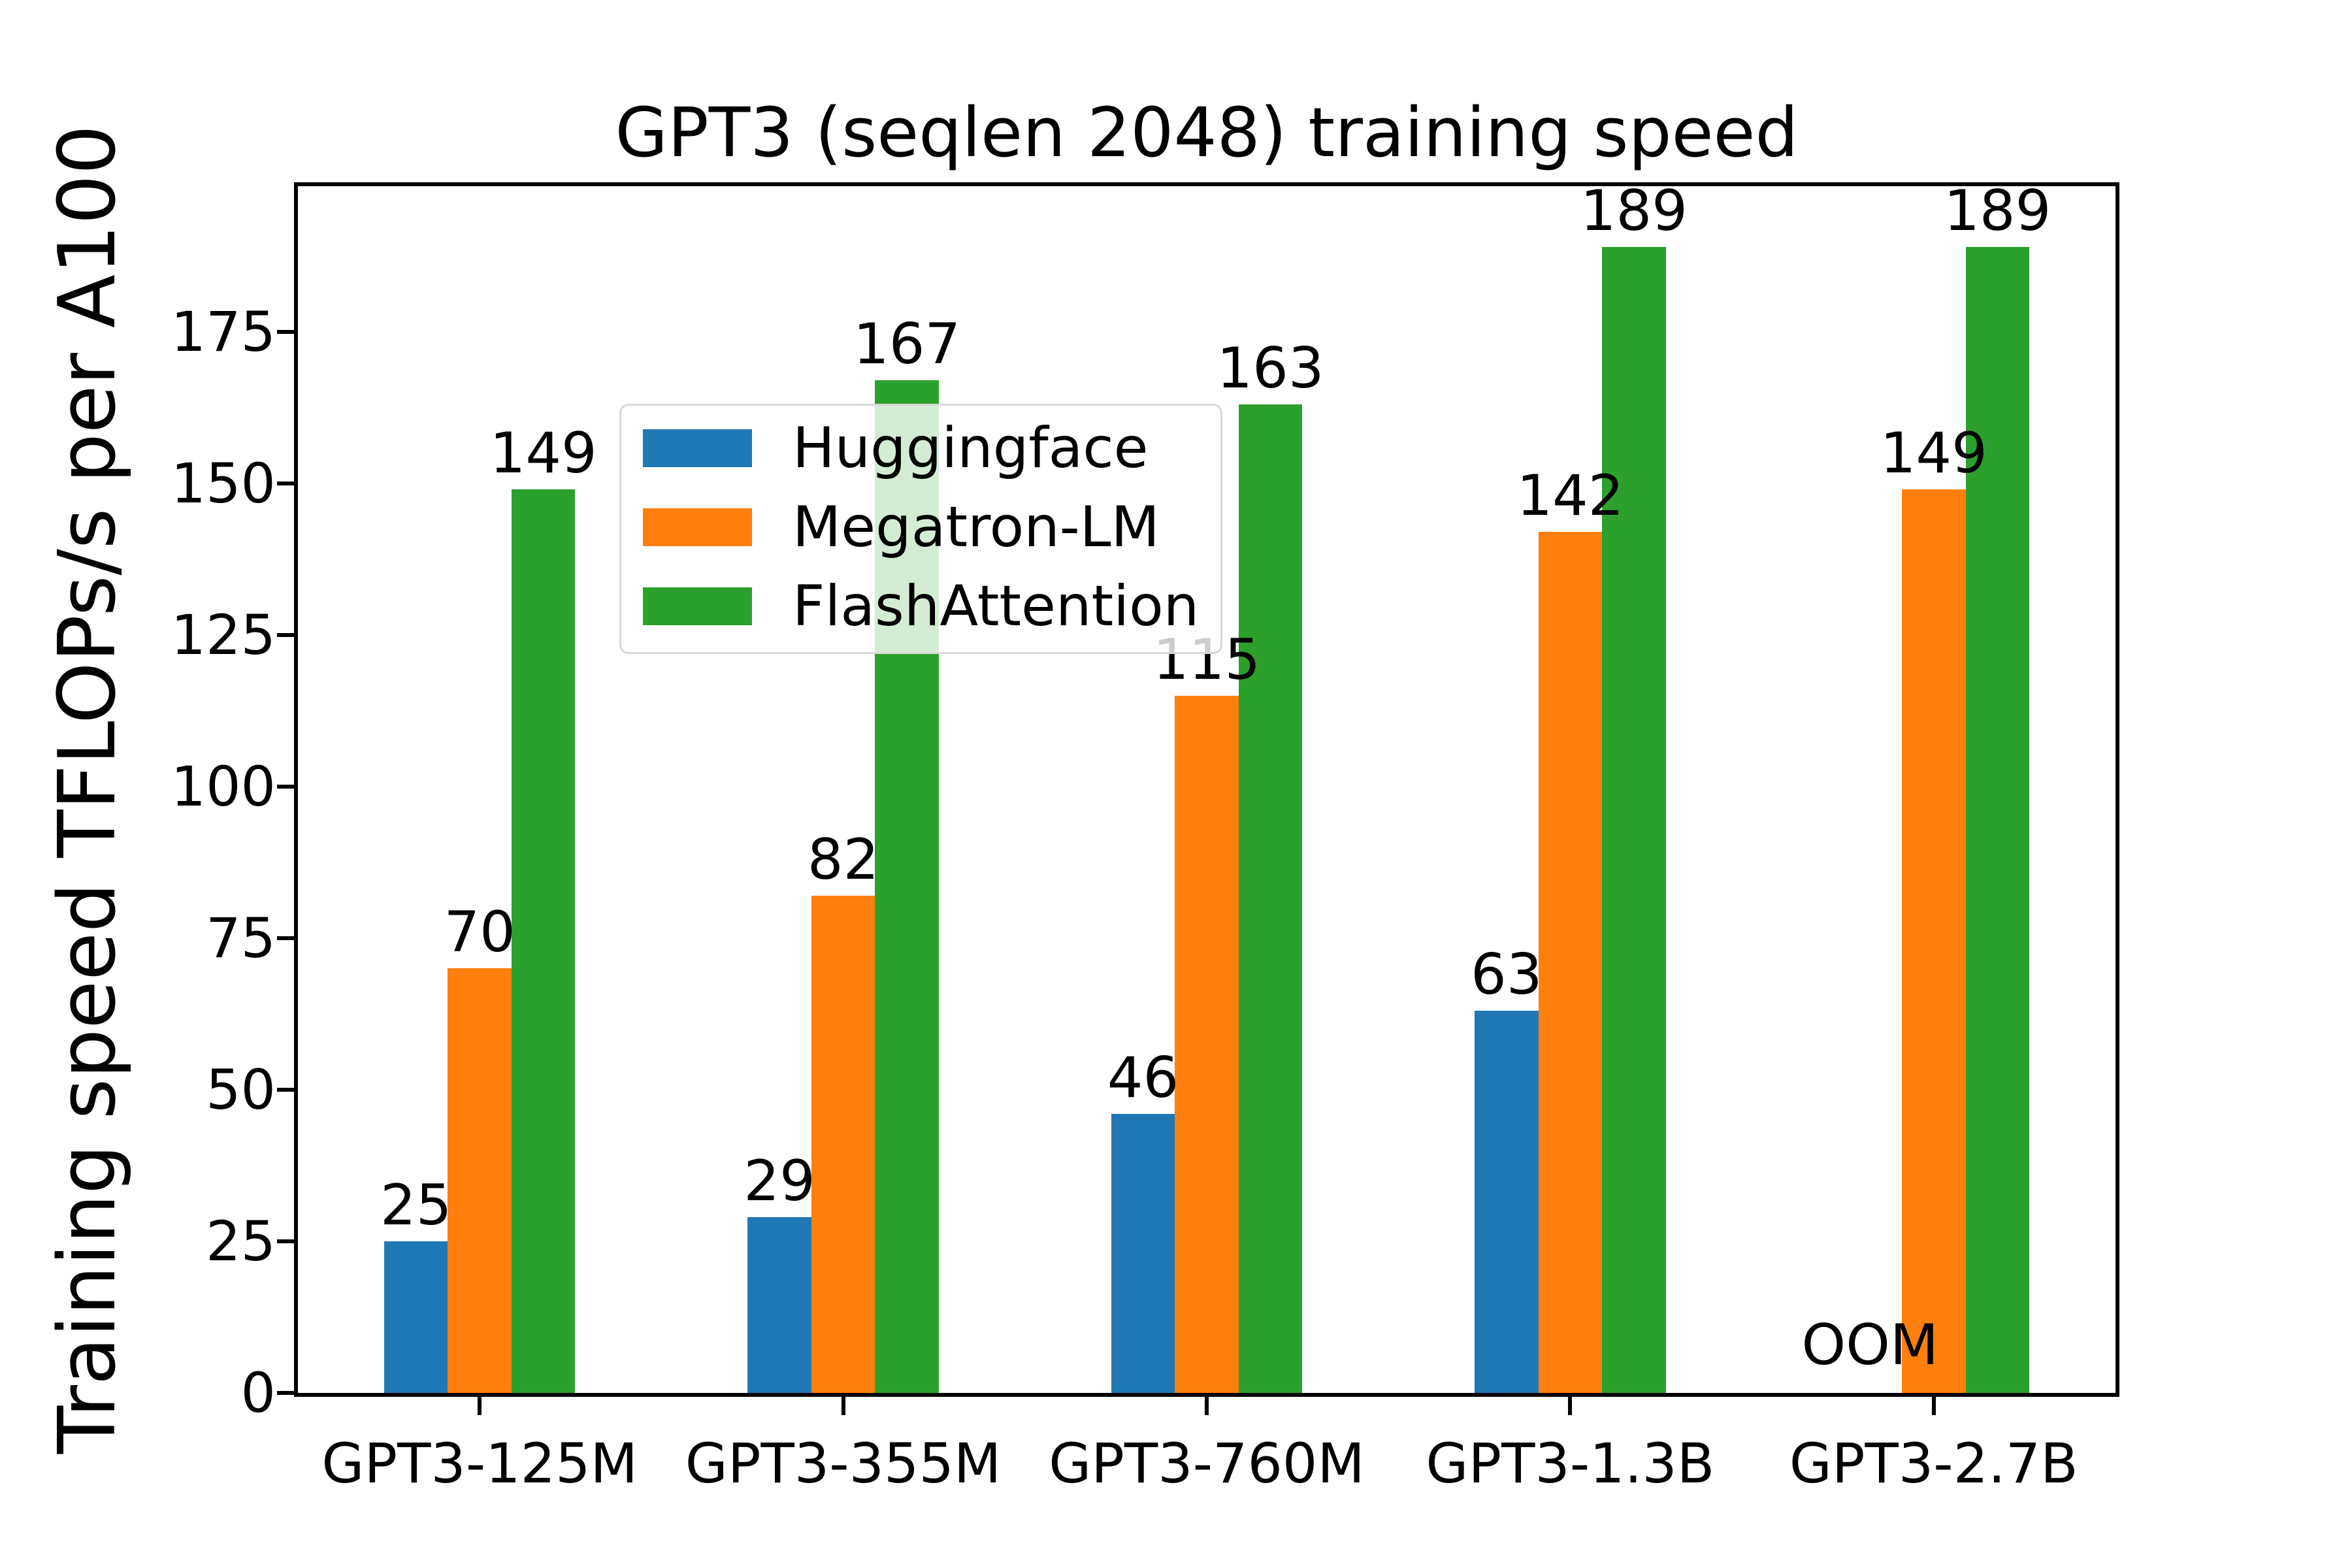  What do you see at coordinates (1270, 369) in the screenshot?
I see `bar-value-label-flashattention-gpt3-760m: 163` at bounding box center [1270, 369].